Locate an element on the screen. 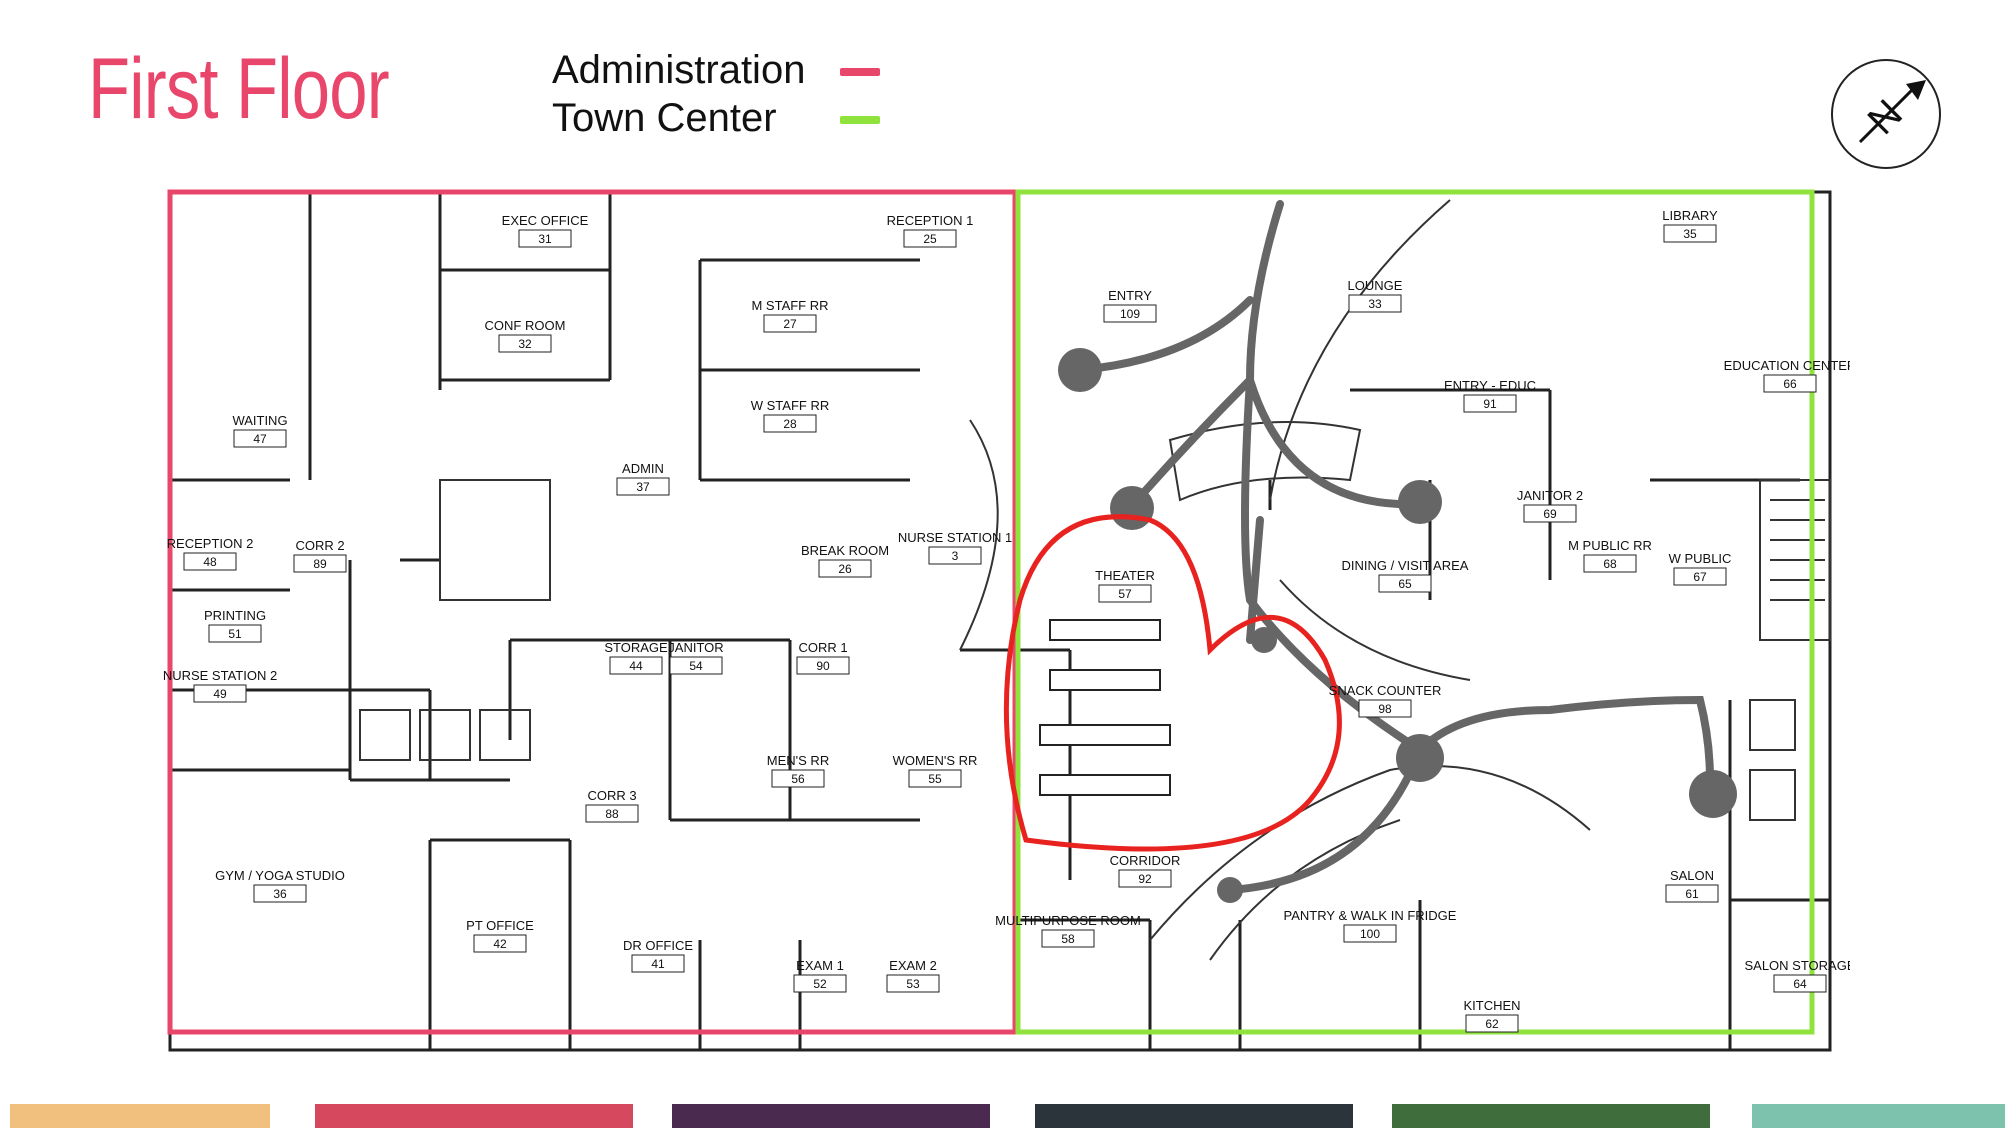  room-label: CORRIDOR is located at coordinates (1145, 860).